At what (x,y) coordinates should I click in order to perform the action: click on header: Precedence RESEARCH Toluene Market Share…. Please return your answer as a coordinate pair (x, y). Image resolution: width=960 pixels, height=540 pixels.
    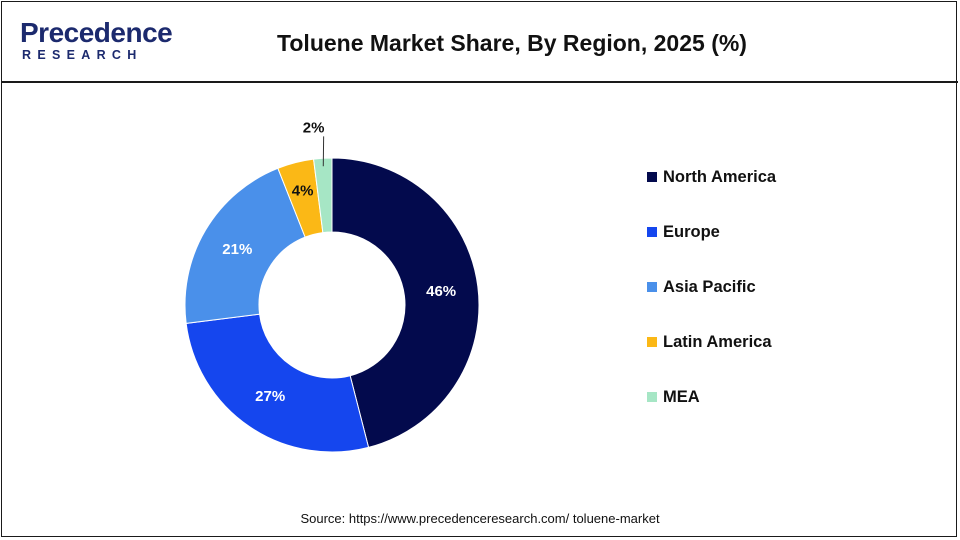
    Looking at the image, I should click on (480, 42).